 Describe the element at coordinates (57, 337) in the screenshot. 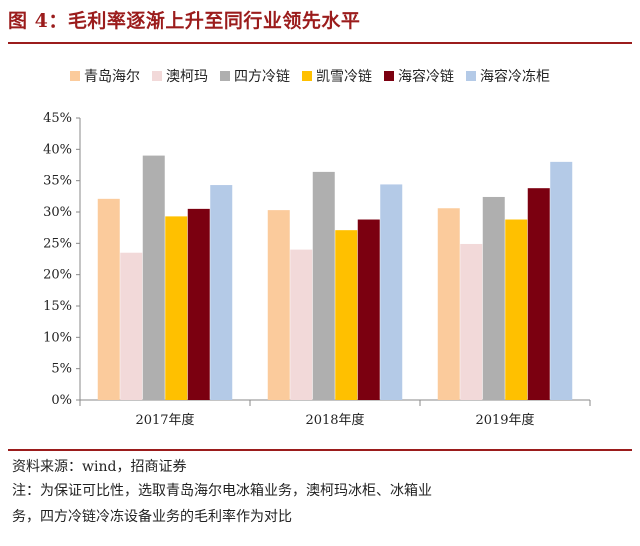

I see `y-tick-label: 10%` at that location.